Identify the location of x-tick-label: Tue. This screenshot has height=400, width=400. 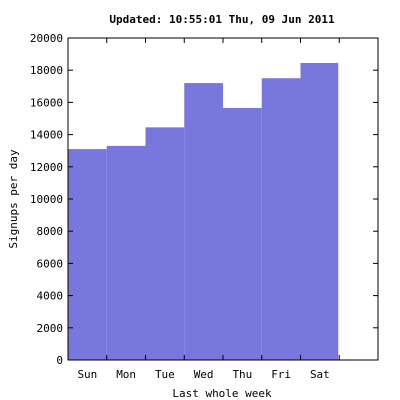
(165, 374).